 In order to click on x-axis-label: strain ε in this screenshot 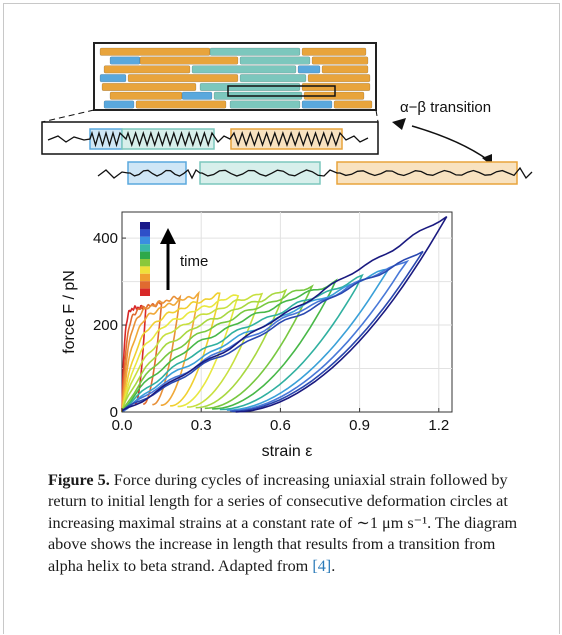, I will do `click(287, 451)`.